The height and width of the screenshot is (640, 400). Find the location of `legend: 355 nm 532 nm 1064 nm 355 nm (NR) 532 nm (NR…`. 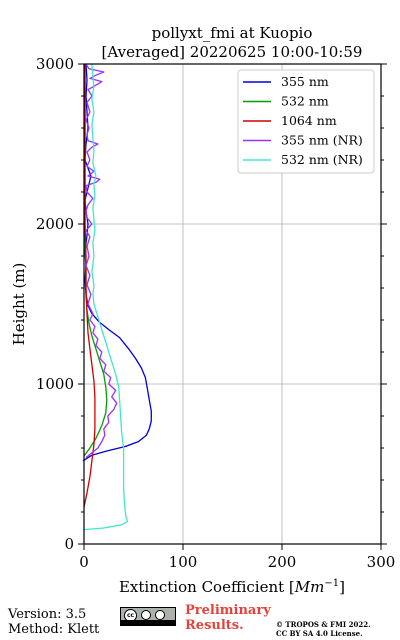

legend: 355 nm 532 nm 1064 nm 355 nm (NR) 532 nm (NR… is located at coordinates (306, 121).